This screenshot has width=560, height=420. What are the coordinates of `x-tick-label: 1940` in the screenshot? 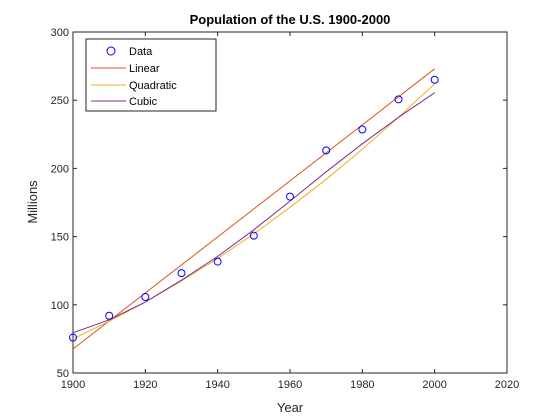 It's located at (217, 385).